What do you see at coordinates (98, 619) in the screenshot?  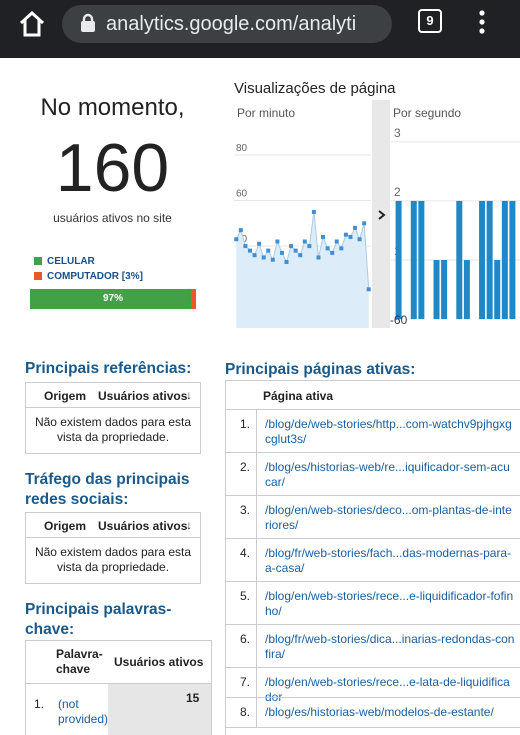 I see `section-title: Principais palavras-chave:` at bounding box center [98, 619].